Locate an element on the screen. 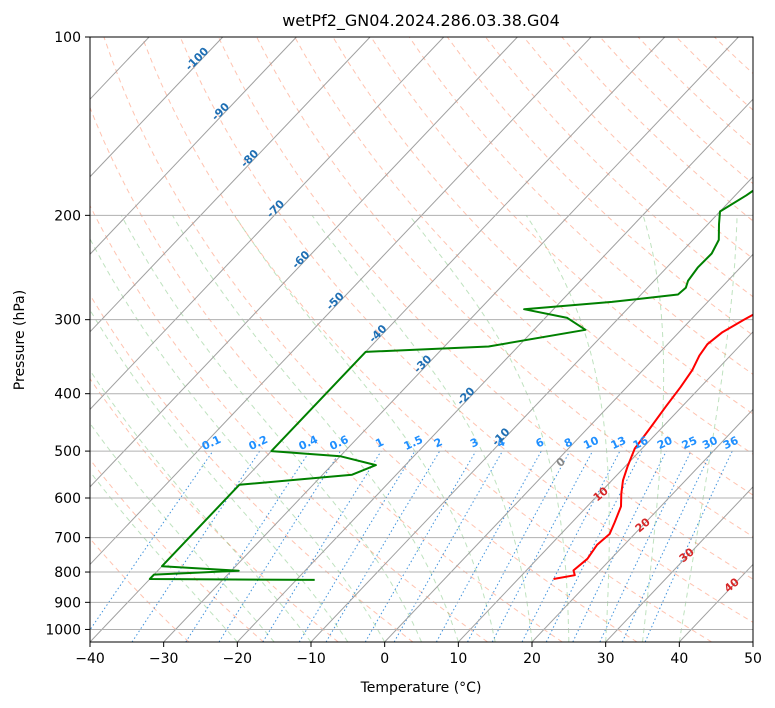 This screenshot has height=708, width=775. x-tick-label: 50 is located at coordinates (753, 659).